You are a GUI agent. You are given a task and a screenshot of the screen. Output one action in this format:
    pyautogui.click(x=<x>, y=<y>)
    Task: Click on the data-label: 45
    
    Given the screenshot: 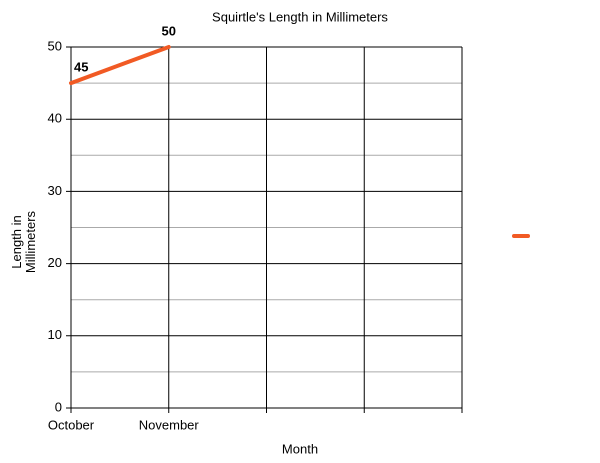 What is the action you would take?
    pyautogui.click(x=81, y=67)
    